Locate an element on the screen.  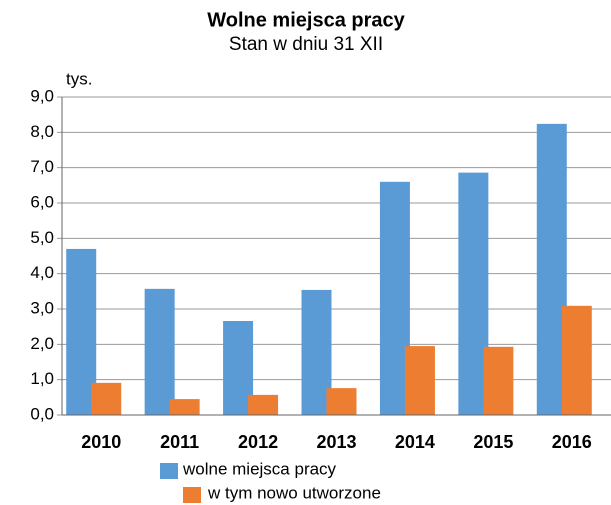
legend-label: wolne miejsca pracy is located at coordinates (259, 468).